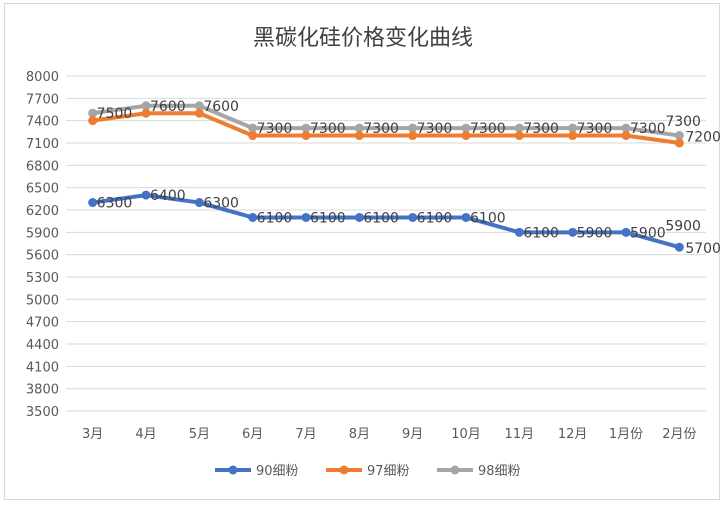  Describe the element at coordinates (42, 99) in the screenshot. I see `y-tick-label: 7700` at that location.